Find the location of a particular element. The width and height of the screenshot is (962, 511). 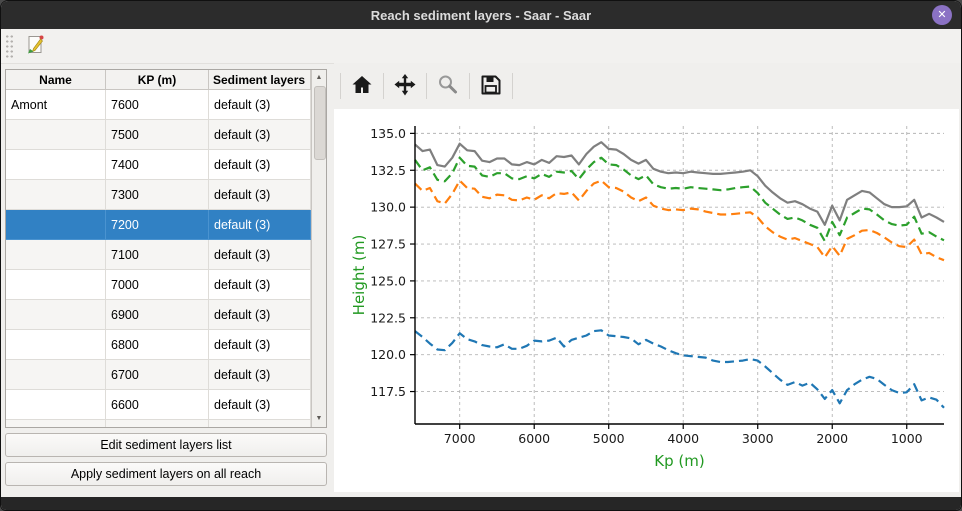

titlebar: Reach sediment layers - Saar - Saar ✕ is located at coordinates (481, 15).